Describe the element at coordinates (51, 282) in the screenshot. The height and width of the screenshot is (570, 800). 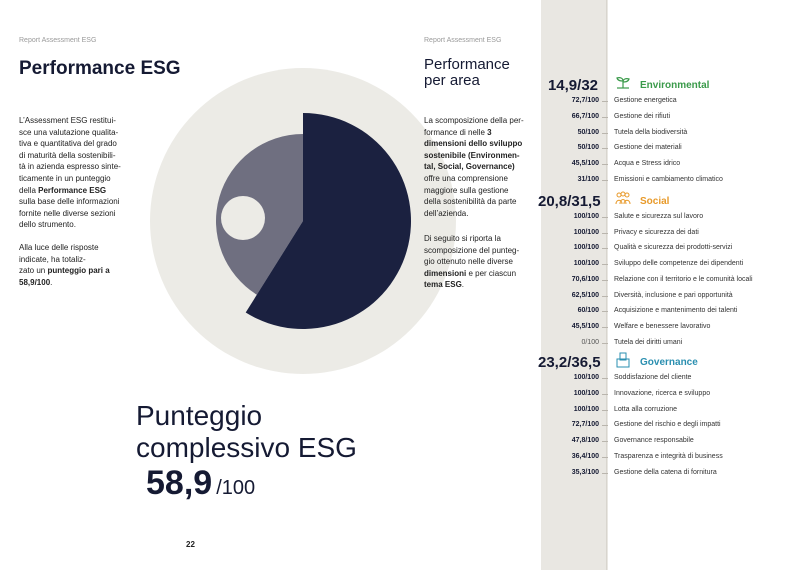
I see `result-text-end: .` at that location.